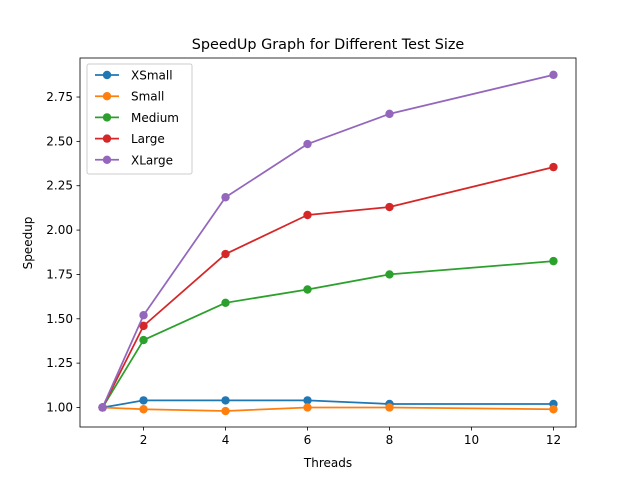 The width and height of the screenshot is (640, 480). Describe the element at coordinates (308, 440) in the screenshot. I see `x-tick-label: 6` at that location.